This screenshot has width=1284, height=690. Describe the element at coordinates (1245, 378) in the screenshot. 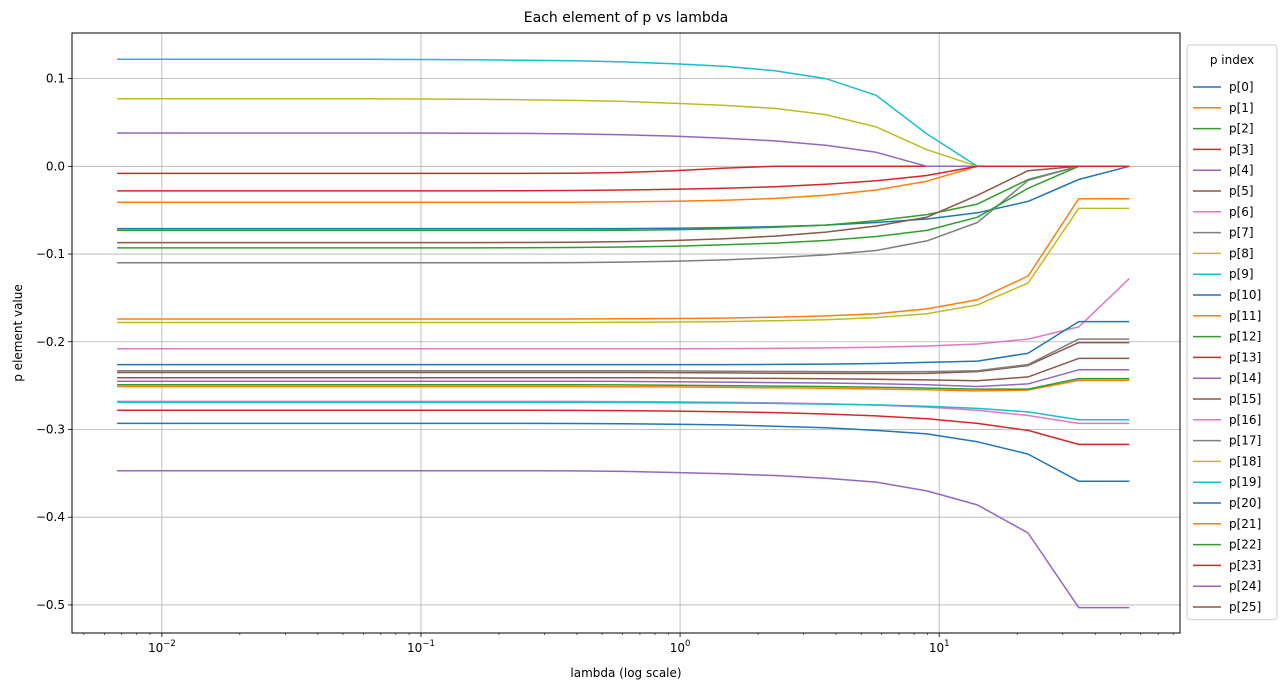

I see `legend-label-p14: p[14]` at that location.